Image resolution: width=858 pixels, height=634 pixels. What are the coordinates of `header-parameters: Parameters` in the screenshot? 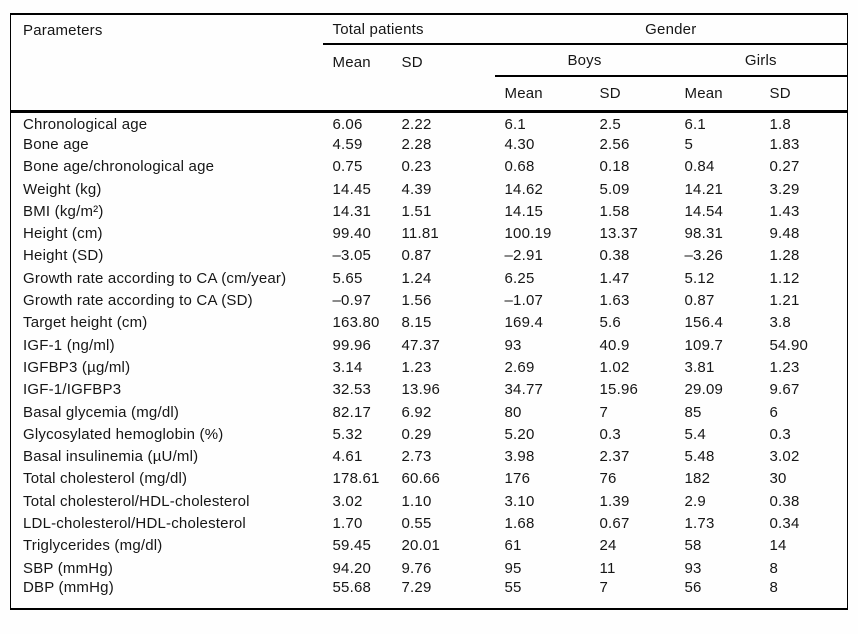 It's located at (166, 63).